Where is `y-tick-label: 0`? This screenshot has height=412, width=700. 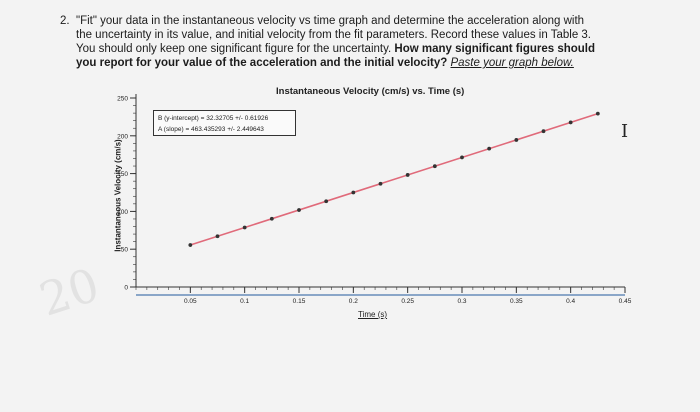 y-tick-label: 0 is located at coordinates (126, 288).